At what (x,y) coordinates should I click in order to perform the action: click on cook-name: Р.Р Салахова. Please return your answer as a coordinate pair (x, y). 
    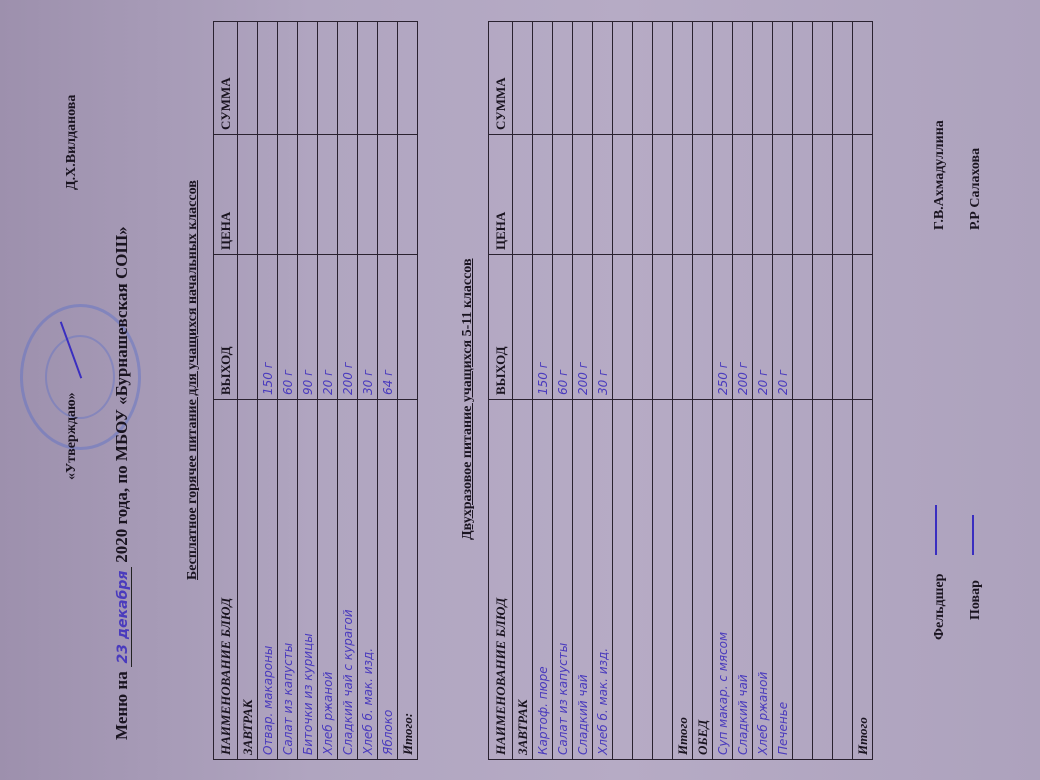
    Looking at the image, I should click on (975, 188).